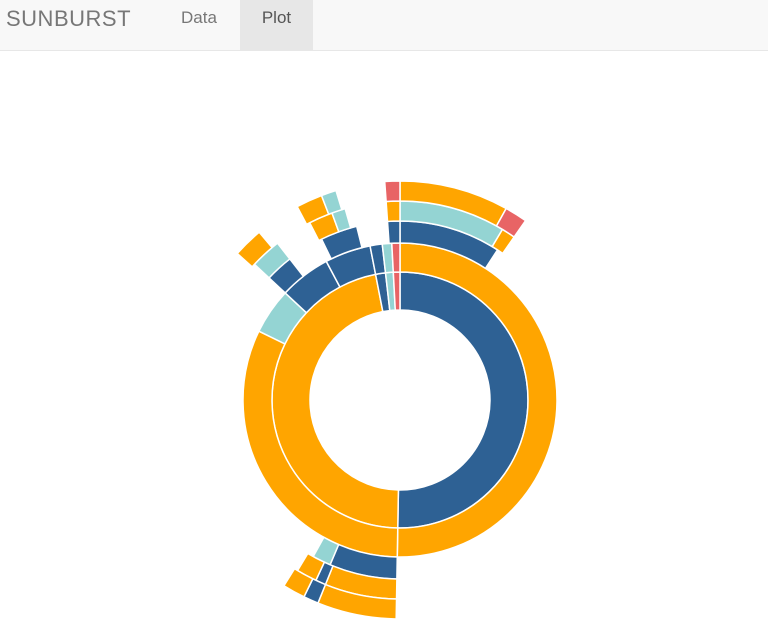 The width and height of the screenshot is (768, 624). What do you see at coordinates (69, 18) in the screenshot?
I see `app-brand: SUNBURST` at bounding box center [69, 18].